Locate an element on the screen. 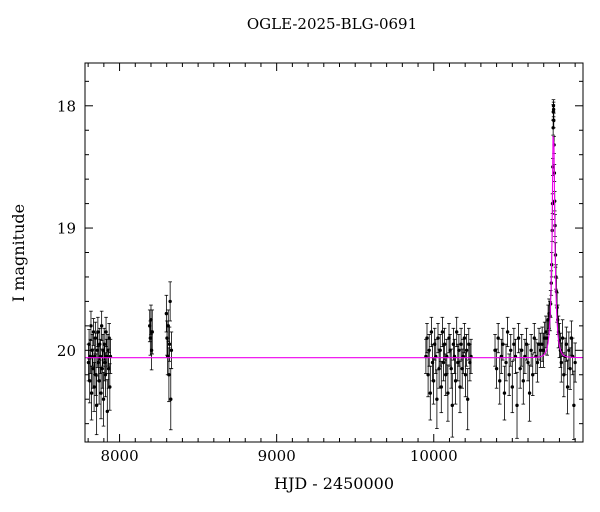  x-axis-label: HJD - 2450000 is located at coordinates (334, 483).